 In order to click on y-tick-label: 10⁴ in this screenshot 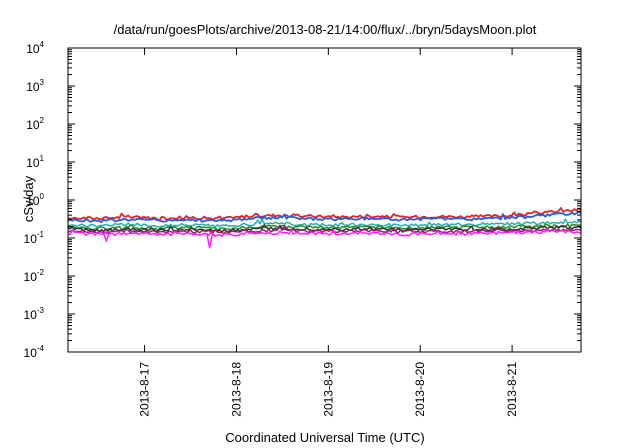, I will do `click(35, 48)`.